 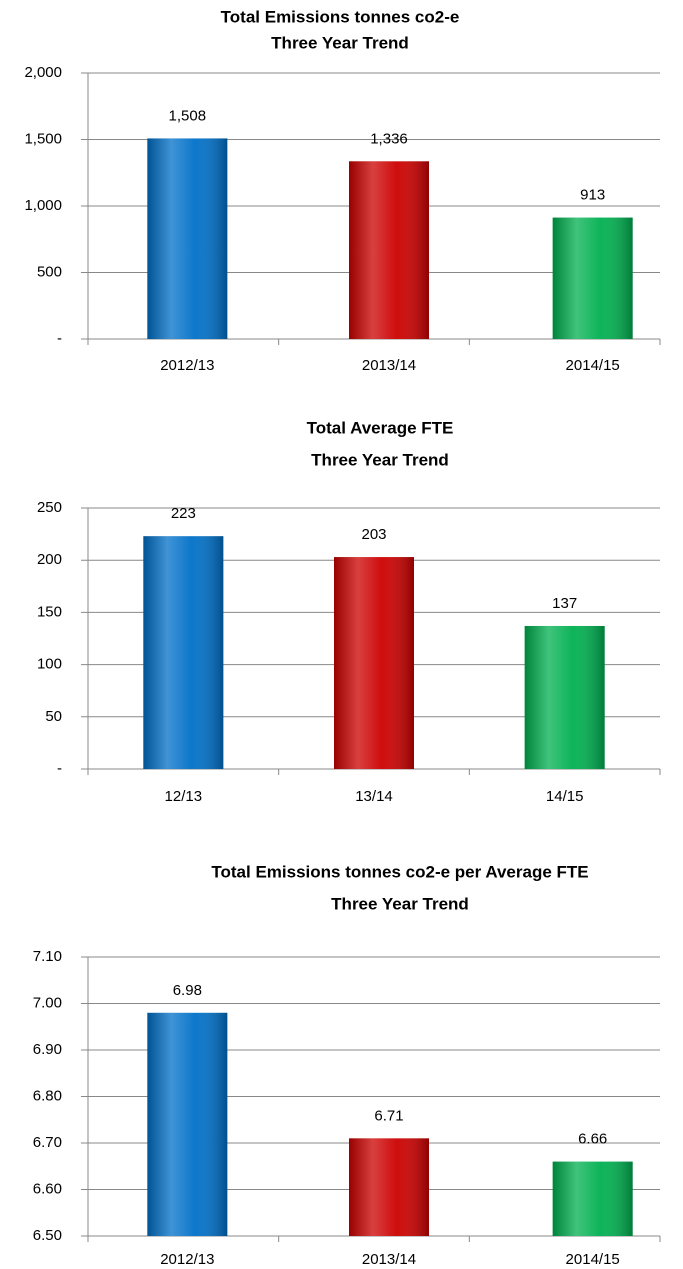 What do you see at coordinates (43, 138) in the screenshot?
I see `y-tick-label: 1,500` at bounding box center [43, 138].